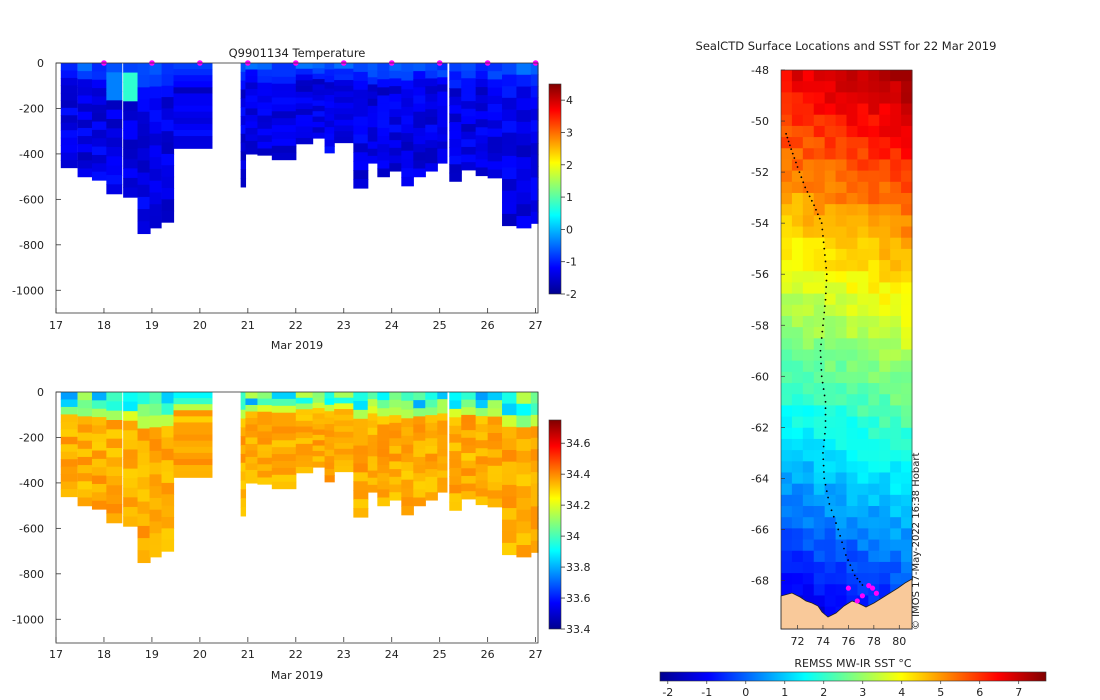 Image resolution: width=1100 pixels, height=700 pixels. Describe the element at coordinates (760, 274) in the screenshot. I see `lat-tick-label: -56` at that location.